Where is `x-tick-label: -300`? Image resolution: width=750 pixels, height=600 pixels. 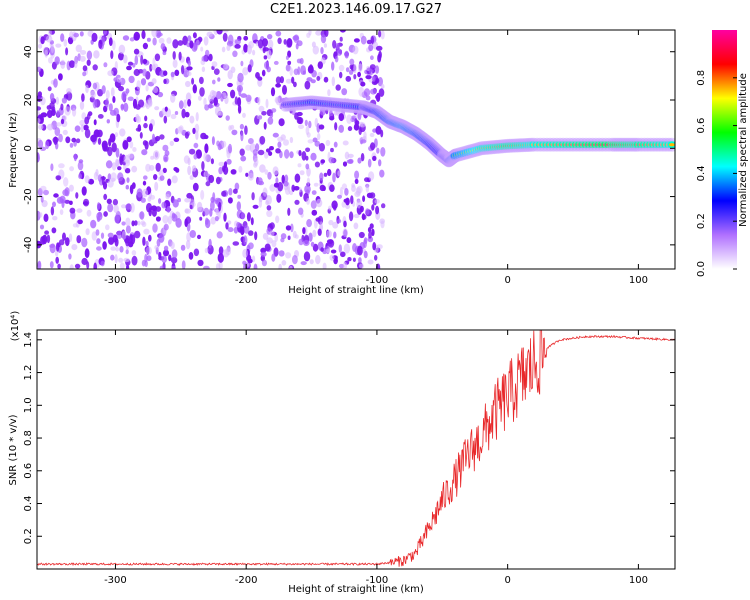 x-tick-label: -300 is located at coordinates (115, 580).